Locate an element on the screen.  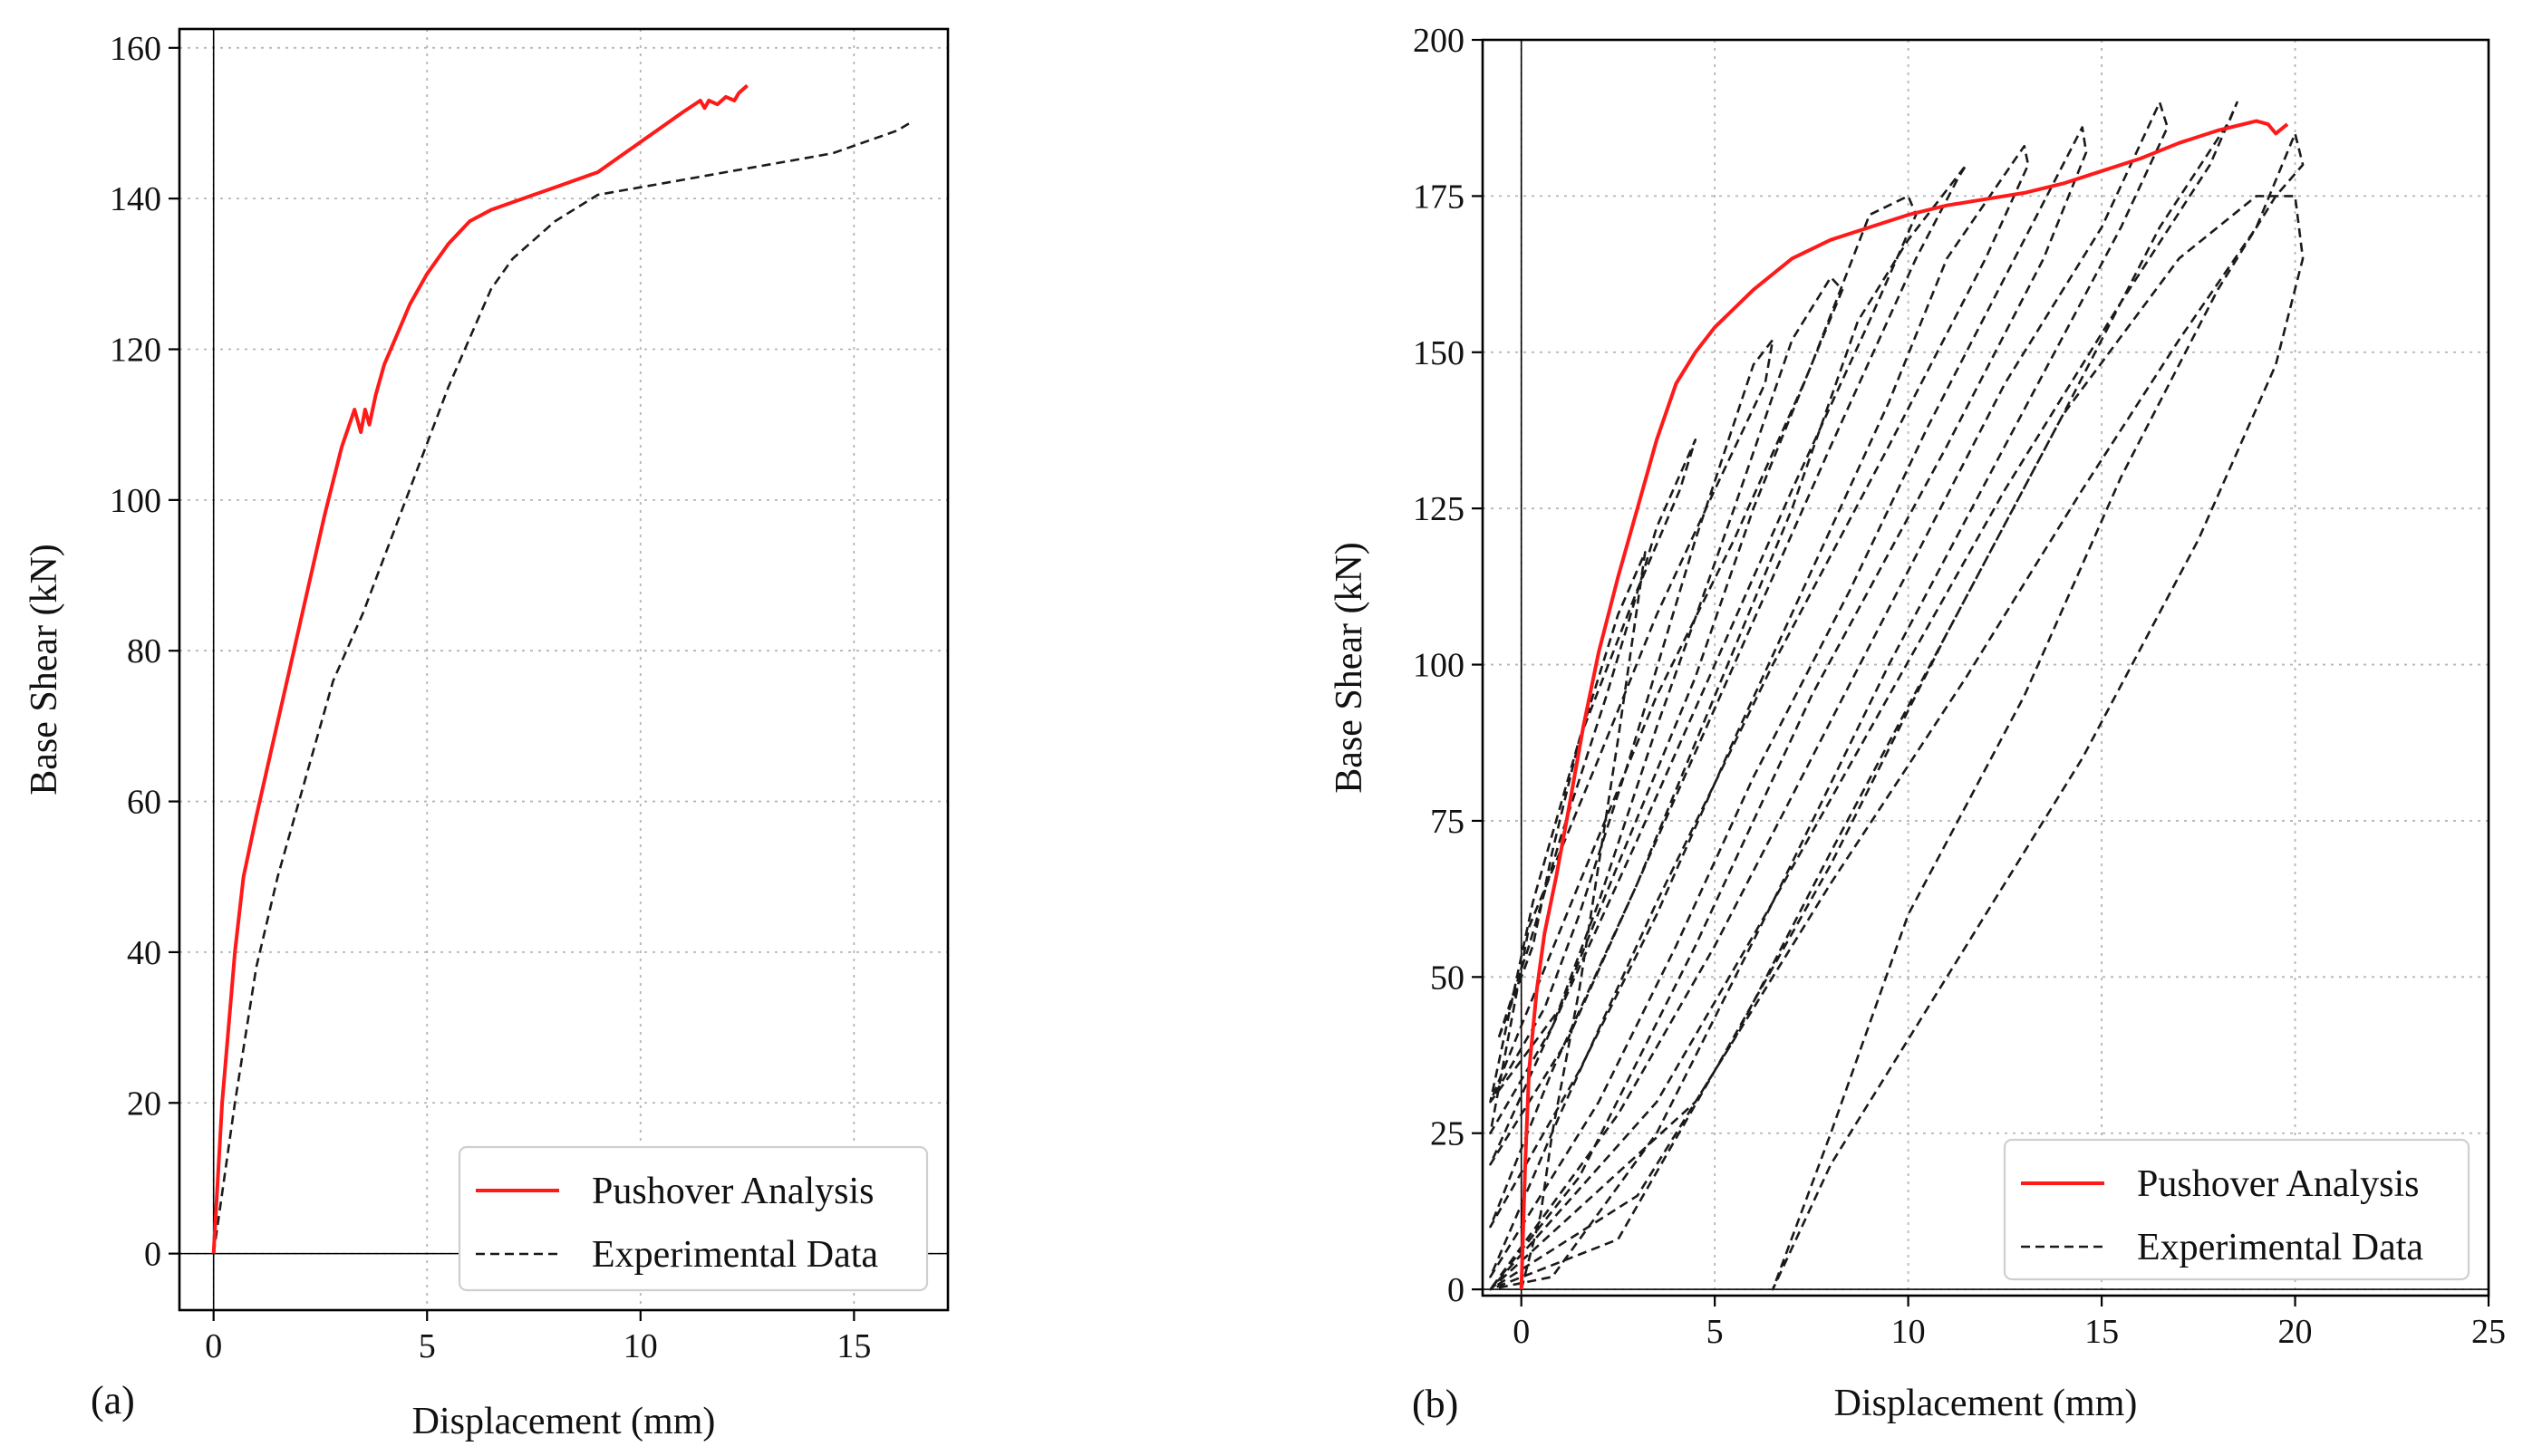
chart-b-legend-box is located at coordinates (2236, 1209).